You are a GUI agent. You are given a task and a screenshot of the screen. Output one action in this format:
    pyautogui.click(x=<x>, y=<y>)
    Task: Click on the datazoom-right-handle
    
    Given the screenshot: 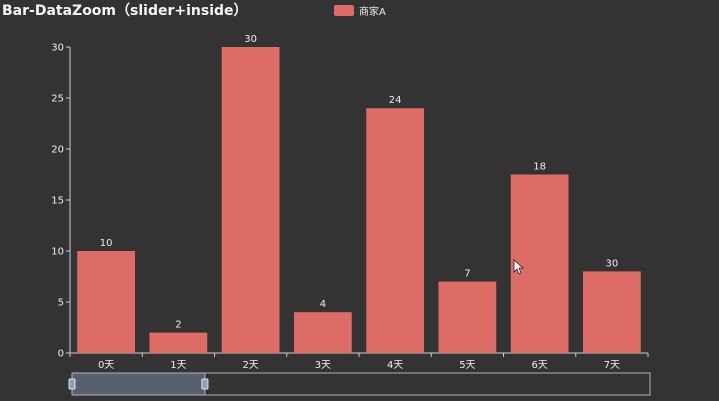 What is the action you would take?
    pyautogui.click(x=205, y=384)
    